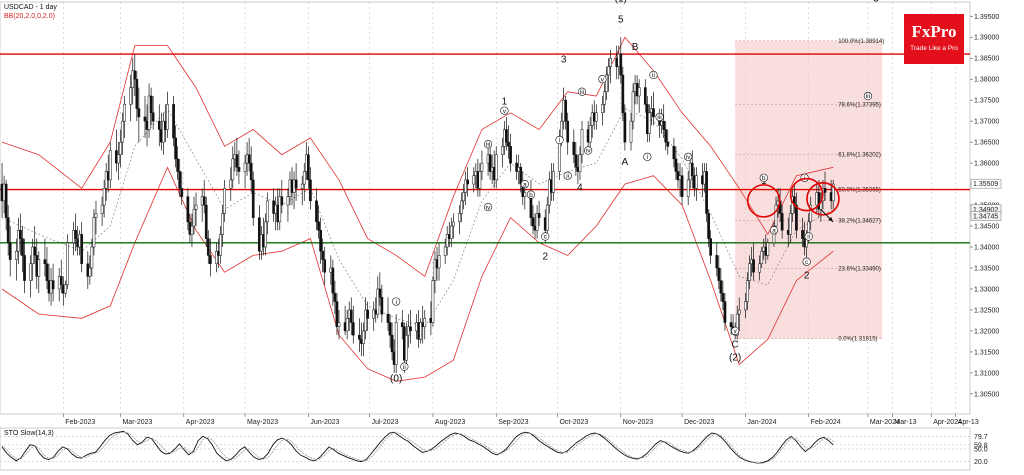 The height and width of the screenshot is (475, 1024). What do you see at coordinates (981, 462) in the screenshot?
I see `sto-tick-label: 20.0` at bounding box center [981, 462].